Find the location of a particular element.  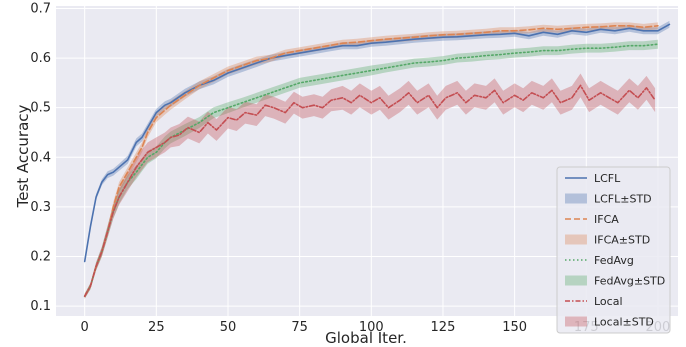

y-tick-label: 0.7 is located at coordinates (40, 8).